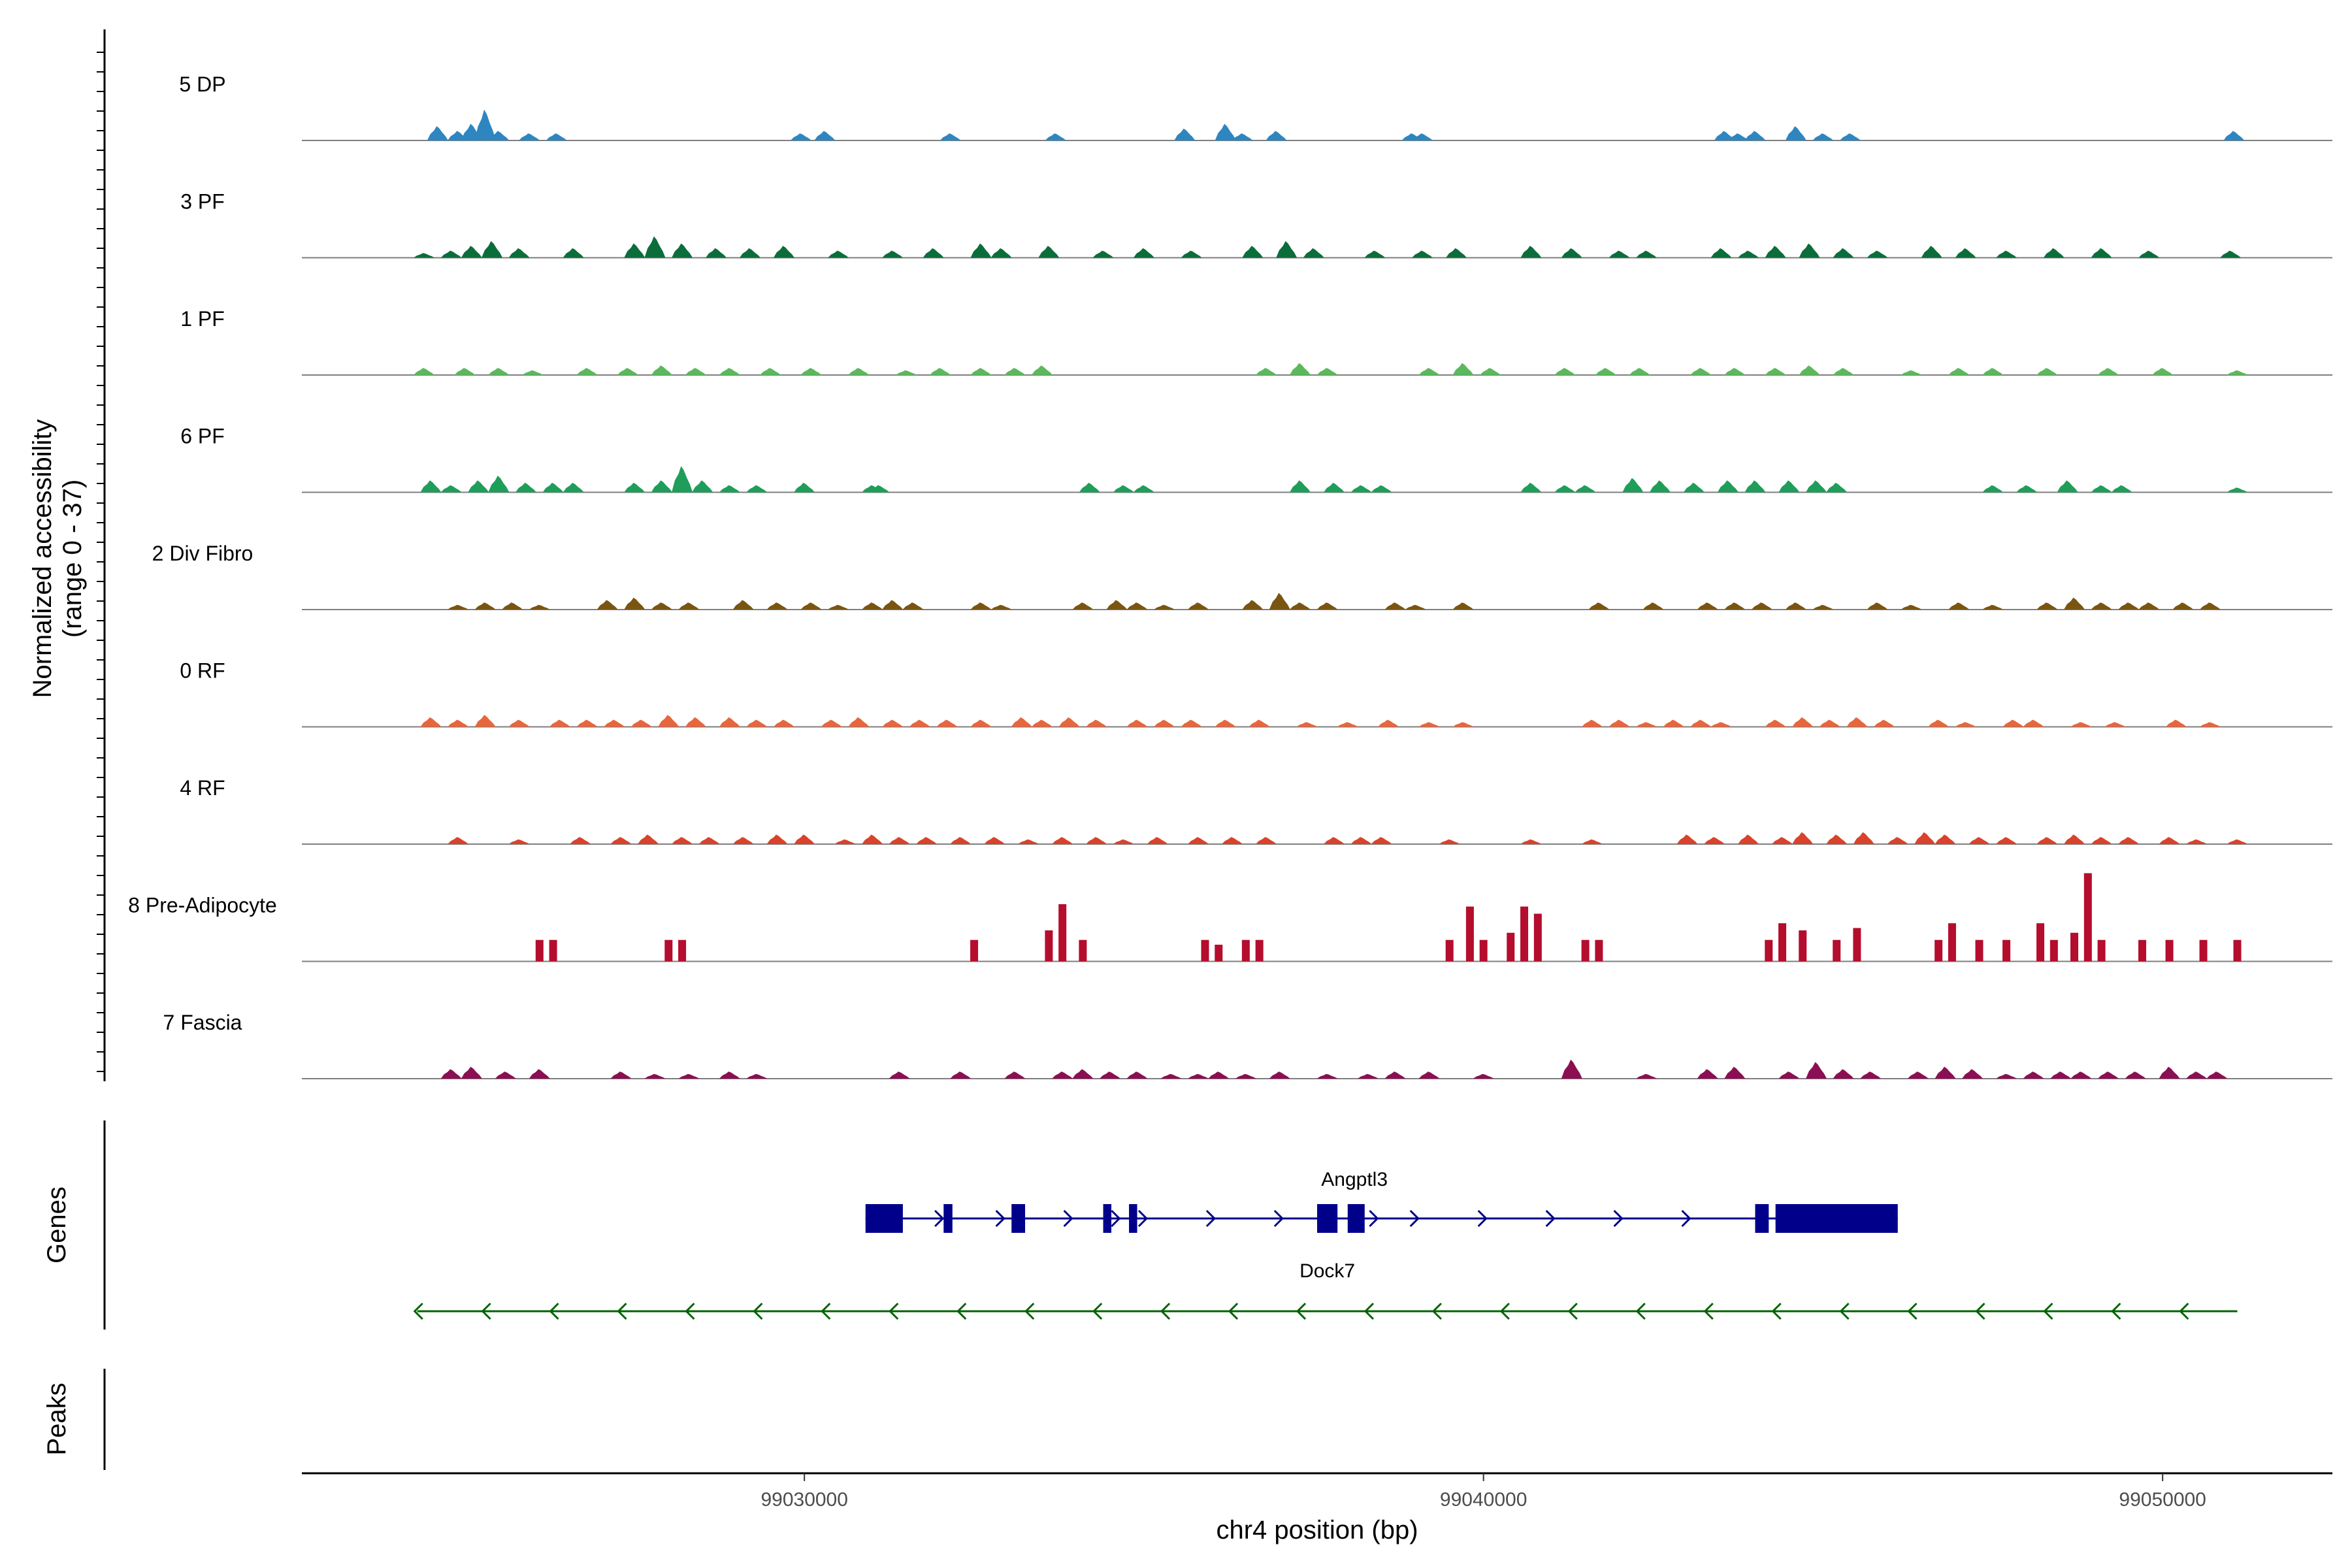  What do you see at coordinates (884, 1218) in the screenshot?
I see `gene-exon` at bounding box center [884, 1218].